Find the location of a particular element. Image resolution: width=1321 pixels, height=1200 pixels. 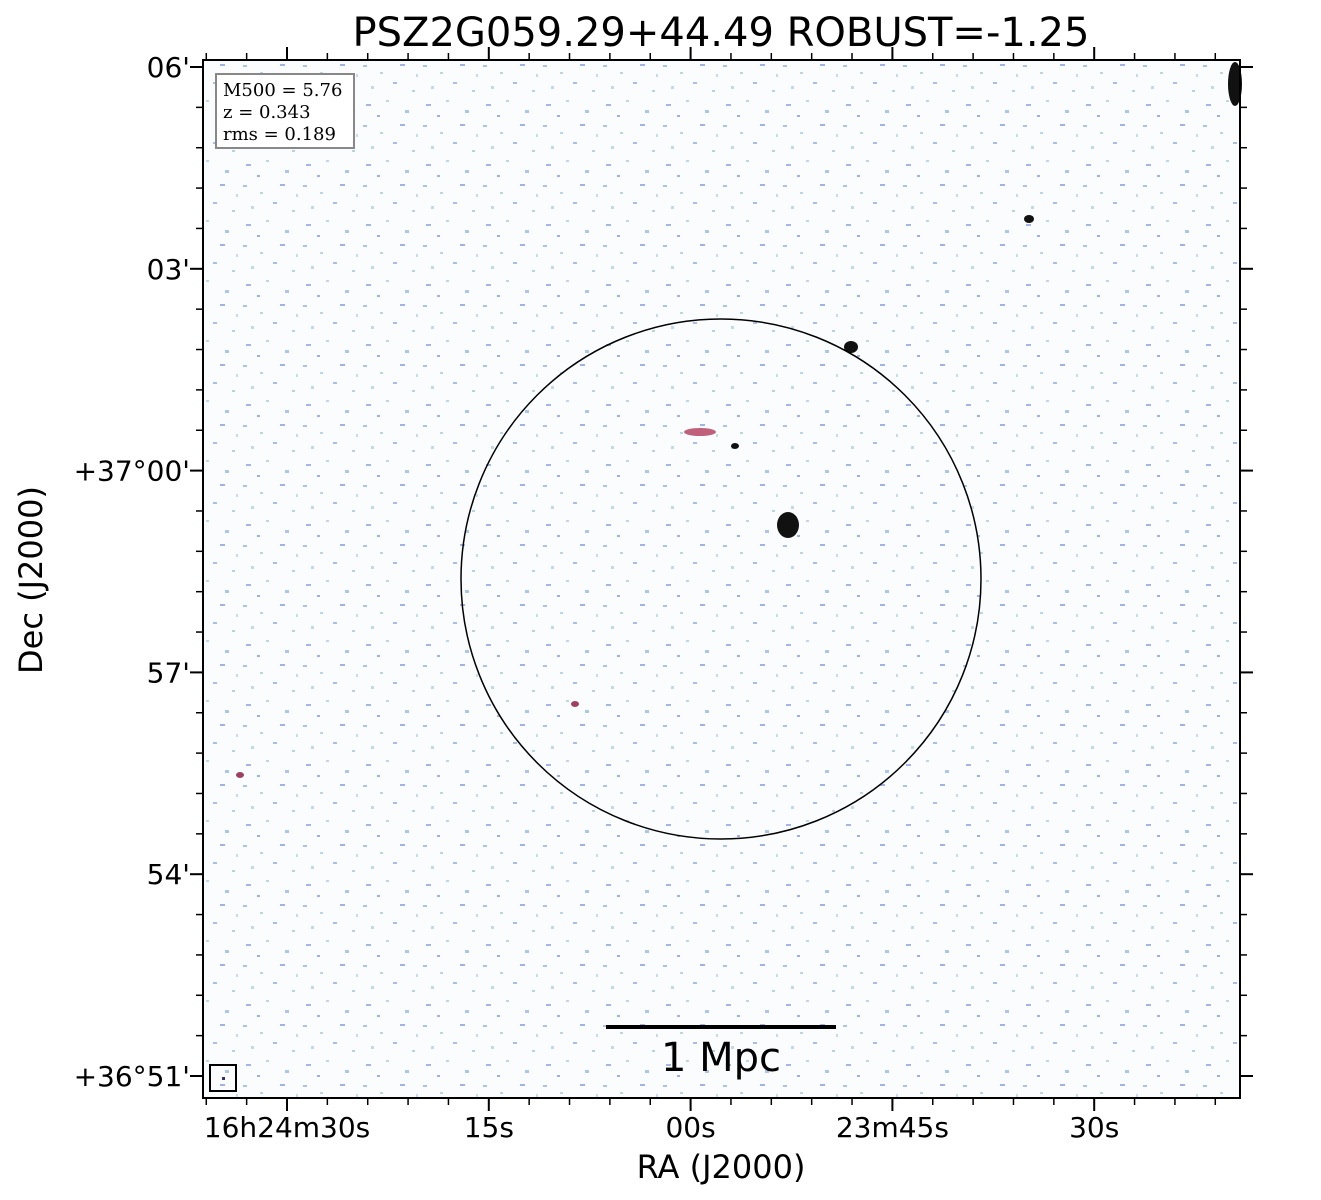

info-box is located at coordinates (285, 111).